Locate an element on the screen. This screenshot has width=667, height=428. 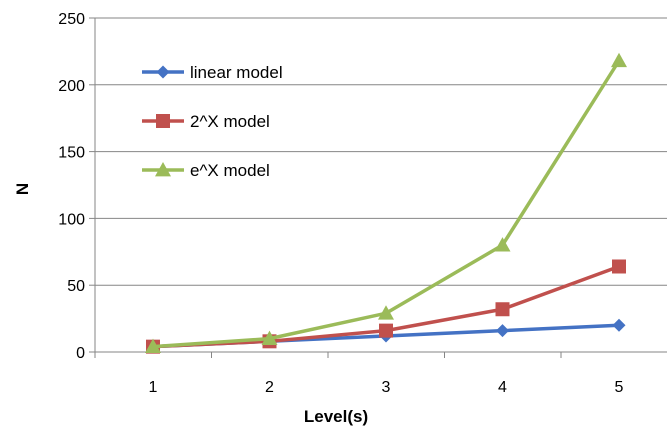
x-tick-labels: 1 2 3 4 5 is located at coordinates (386, 387).